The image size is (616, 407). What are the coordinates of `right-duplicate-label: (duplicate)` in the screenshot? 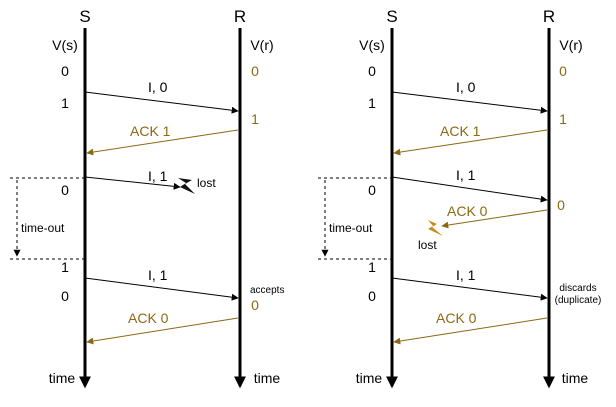 It's located at (578, 300).